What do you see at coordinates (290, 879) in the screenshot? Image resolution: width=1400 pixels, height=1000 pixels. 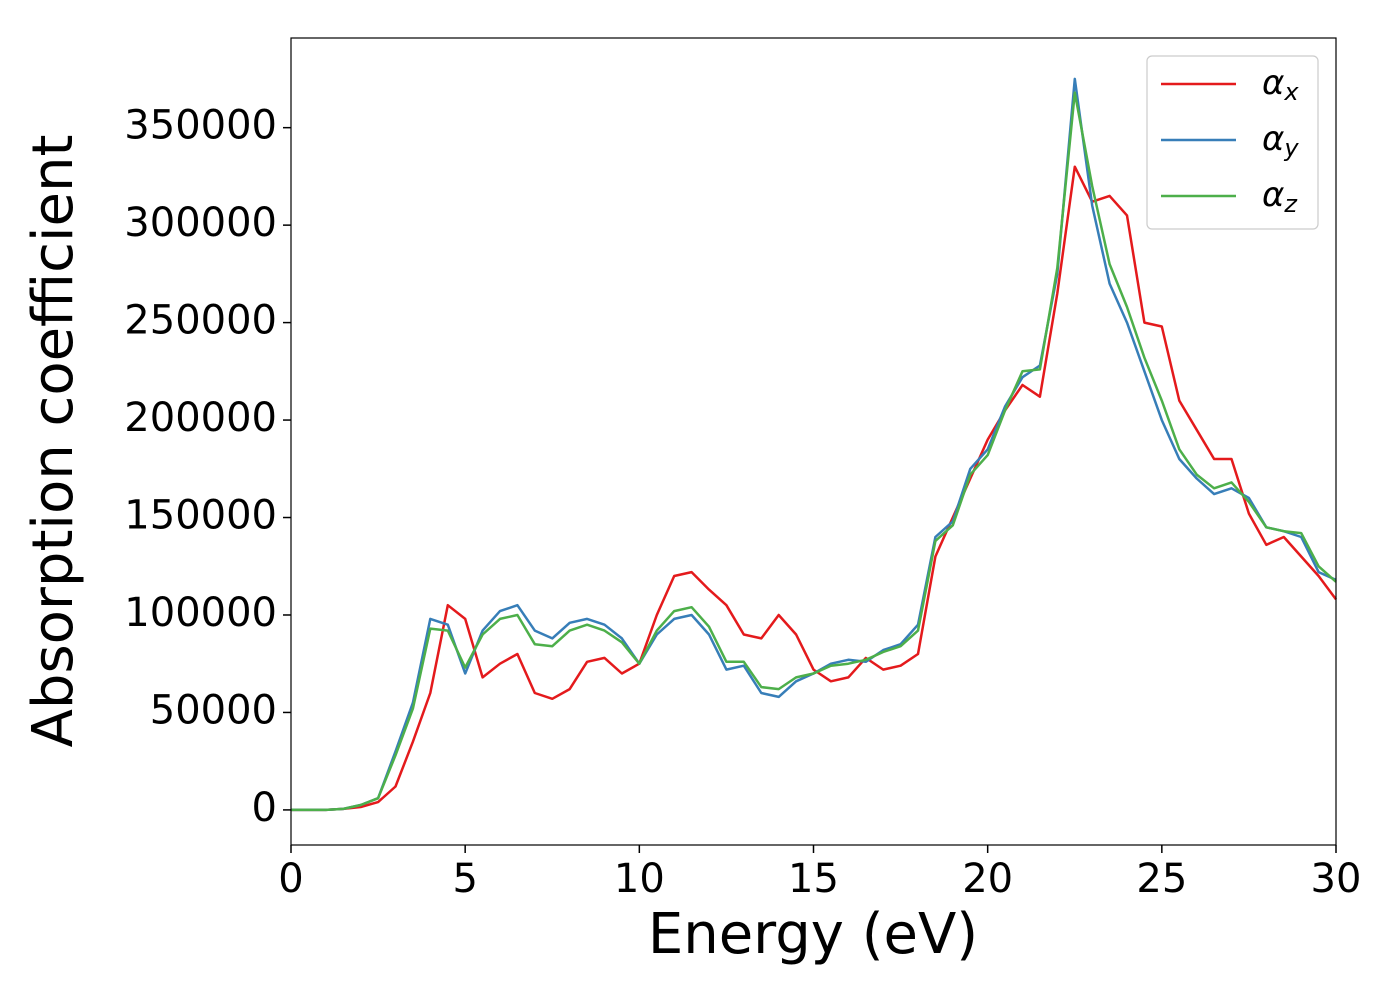 I see `x-tick-label: 0` at bounding box center [290, 879].